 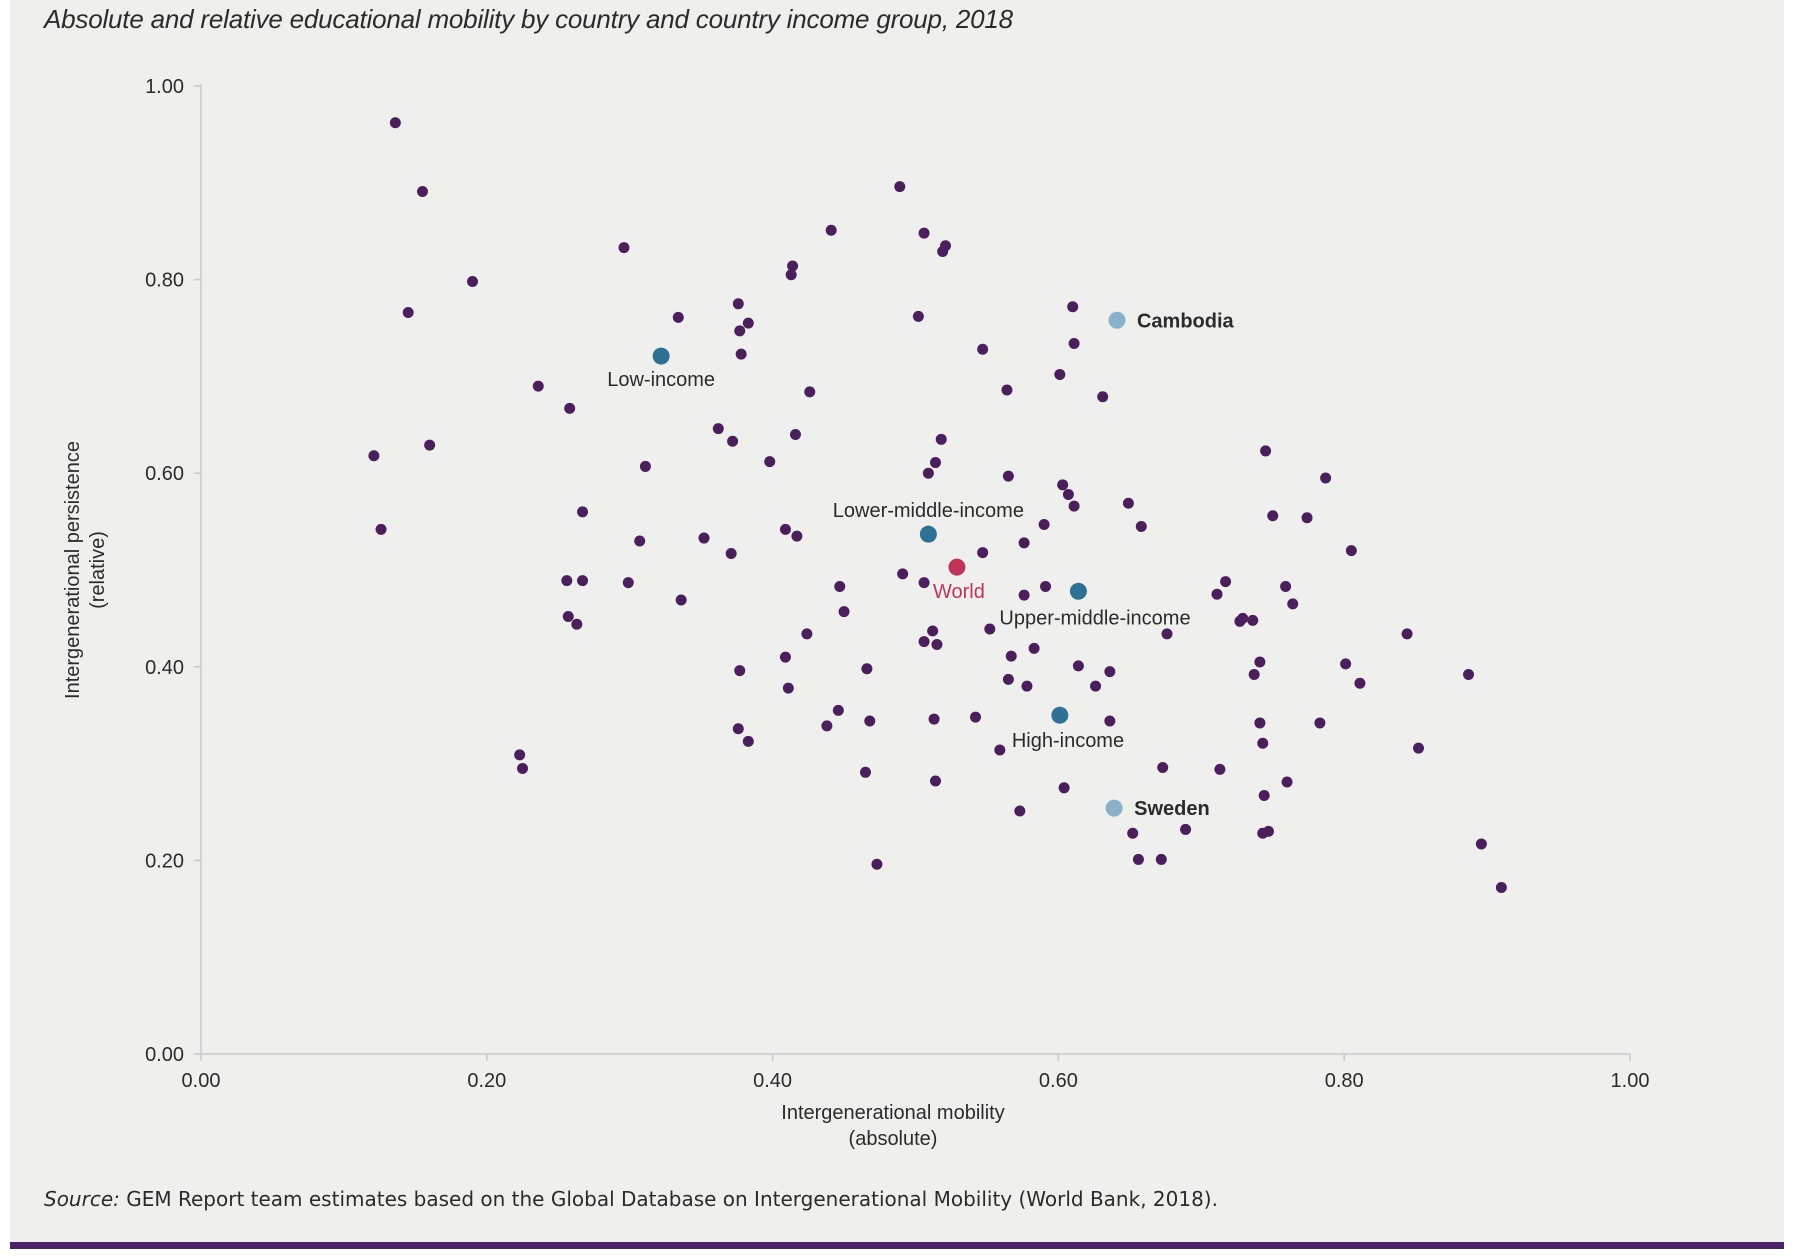 What do you see at coordinates (164, 474) in the screenshot?
I see `y-tick-label: 0.60` at bounding box center [164, 474].